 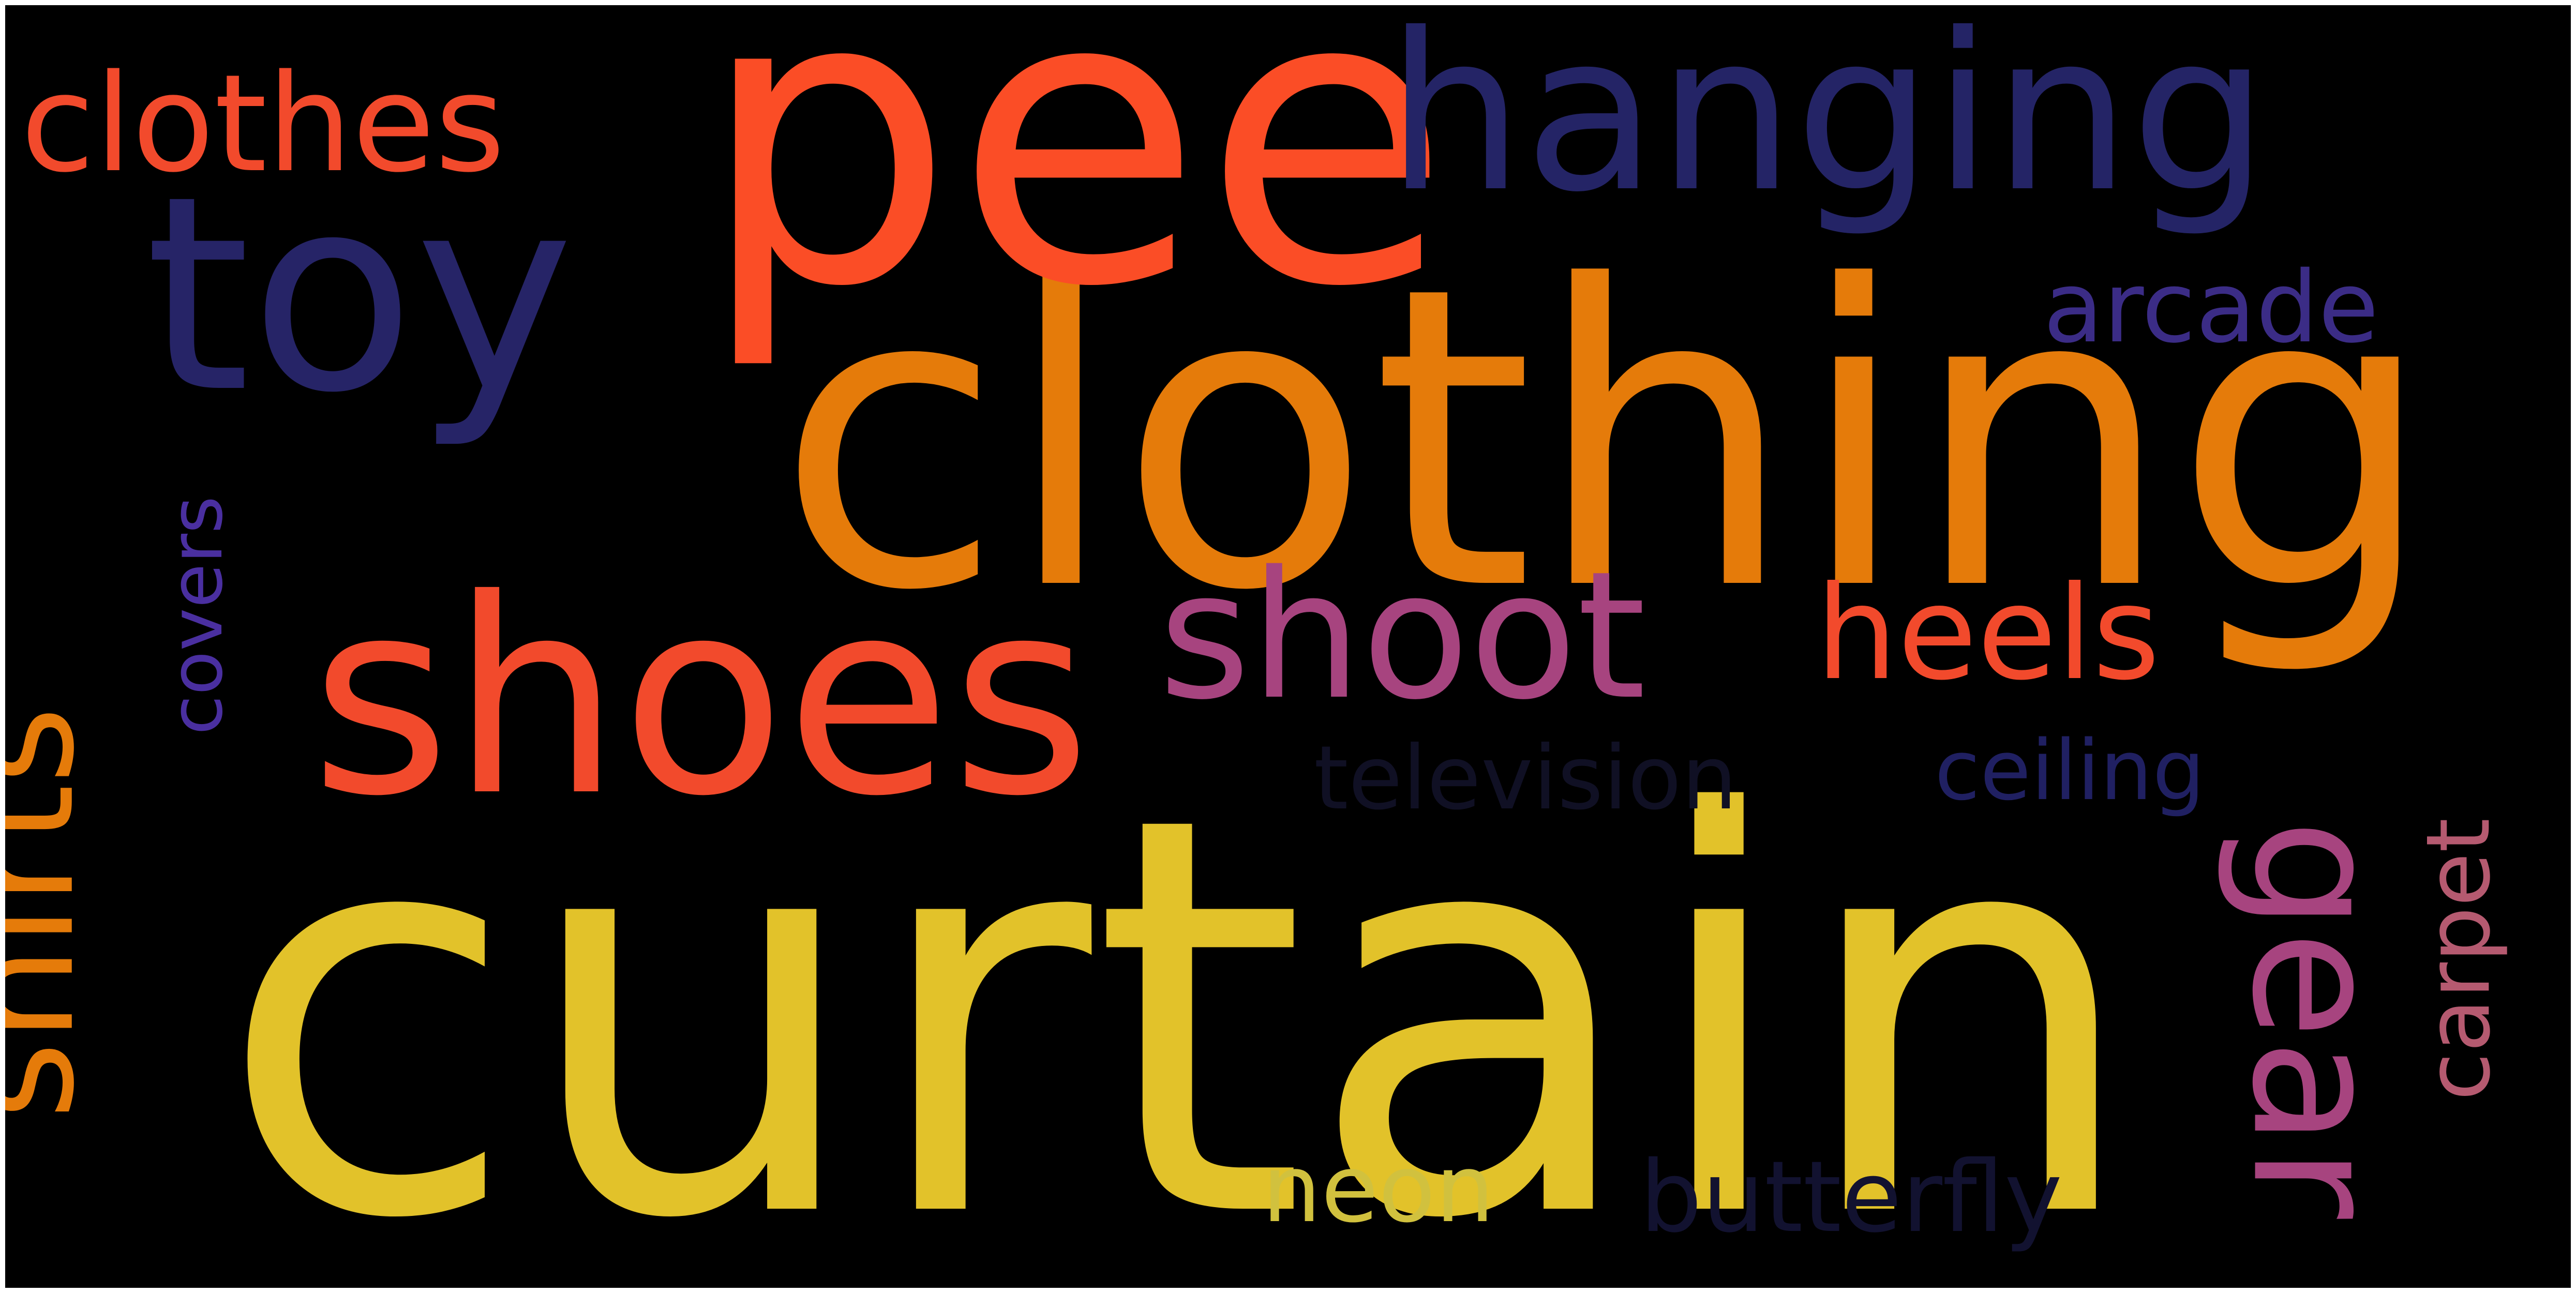 I want to click on word-shoot: shoot, so click(x=1402, y=636).